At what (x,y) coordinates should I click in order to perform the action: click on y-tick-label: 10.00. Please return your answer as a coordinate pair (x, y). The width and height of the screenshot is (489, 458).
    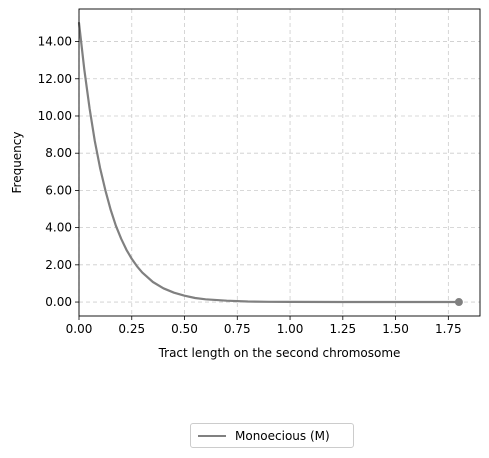
    Looking at the image, I should click on (55, 116).